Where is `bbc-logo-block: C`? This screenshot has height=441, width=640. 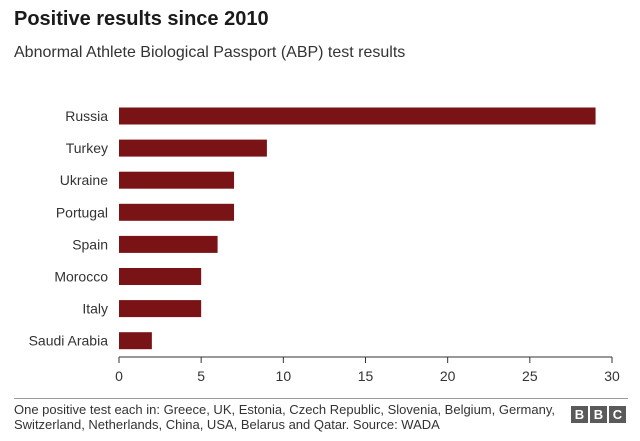 bbc-logo-block: C is located at coordinates (617, 414).